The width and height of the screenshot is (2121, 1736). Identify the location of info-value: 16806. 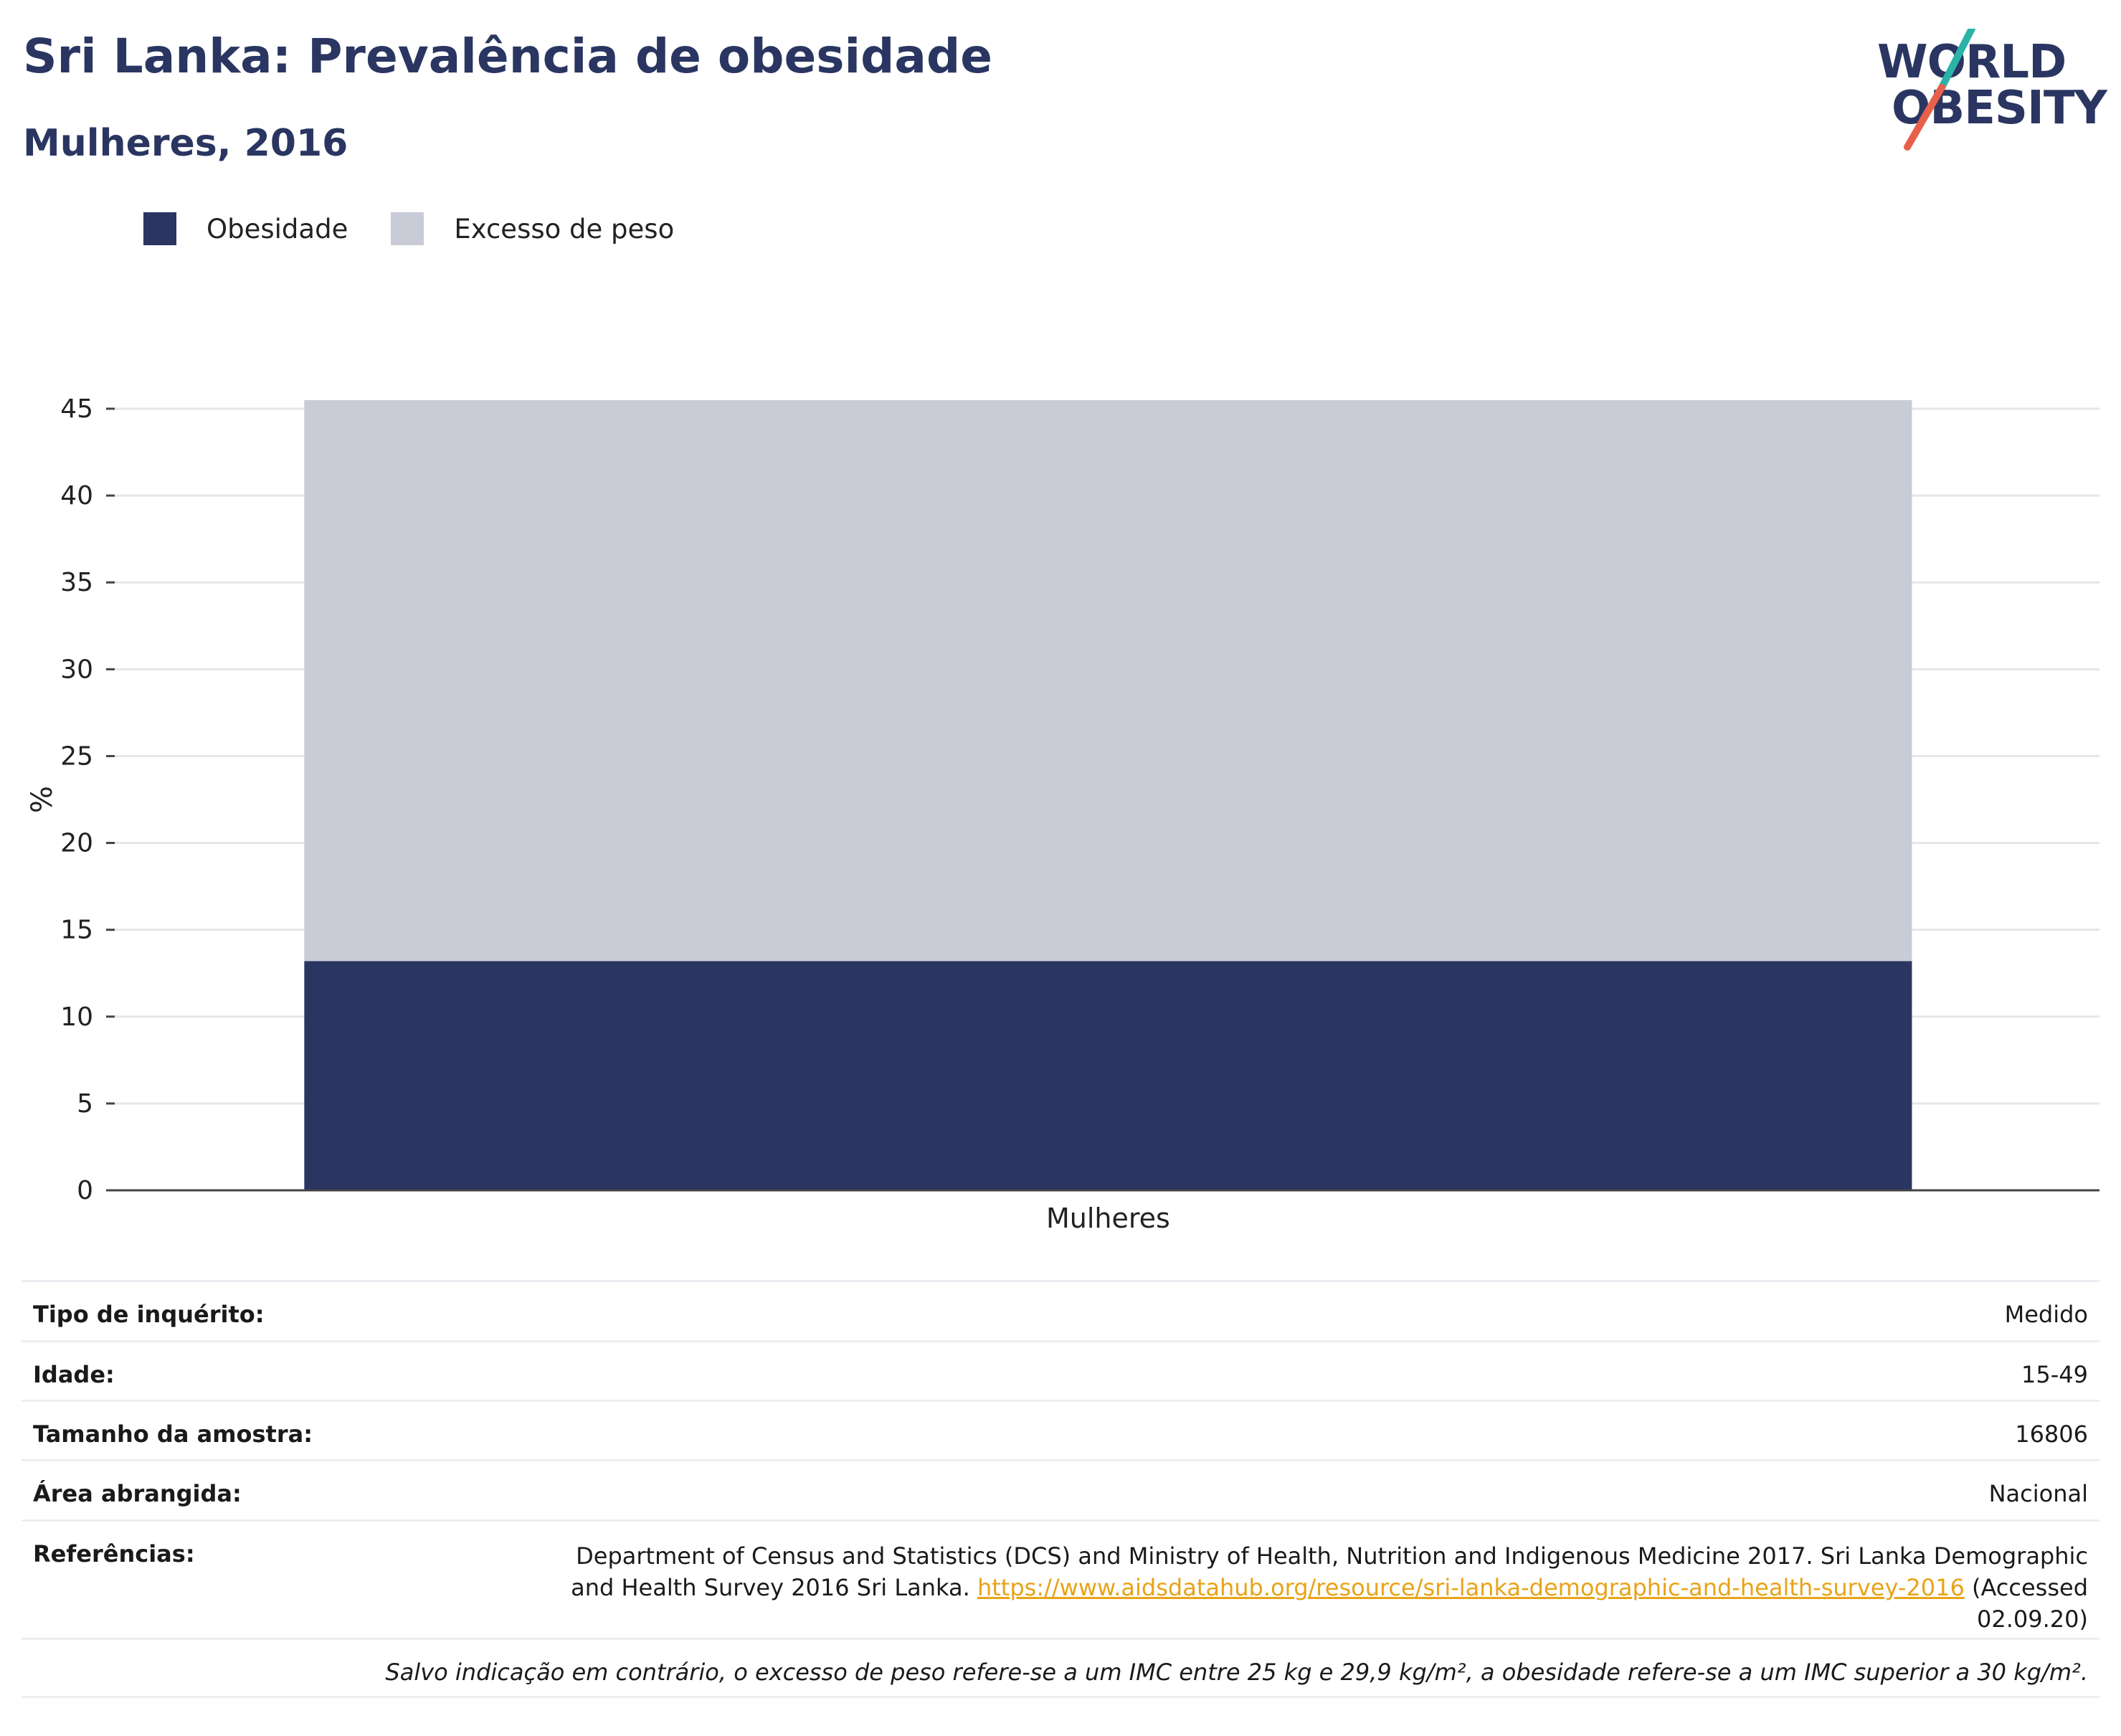
(2051, 1434).